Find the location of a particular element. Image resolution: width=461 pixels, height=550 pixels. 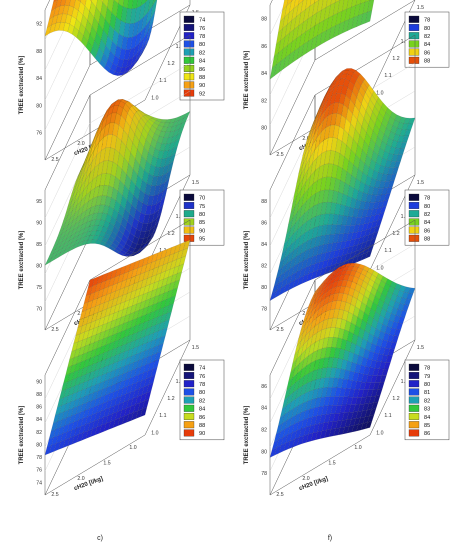

legend-label: 75 is located at coordinates (202, 207).